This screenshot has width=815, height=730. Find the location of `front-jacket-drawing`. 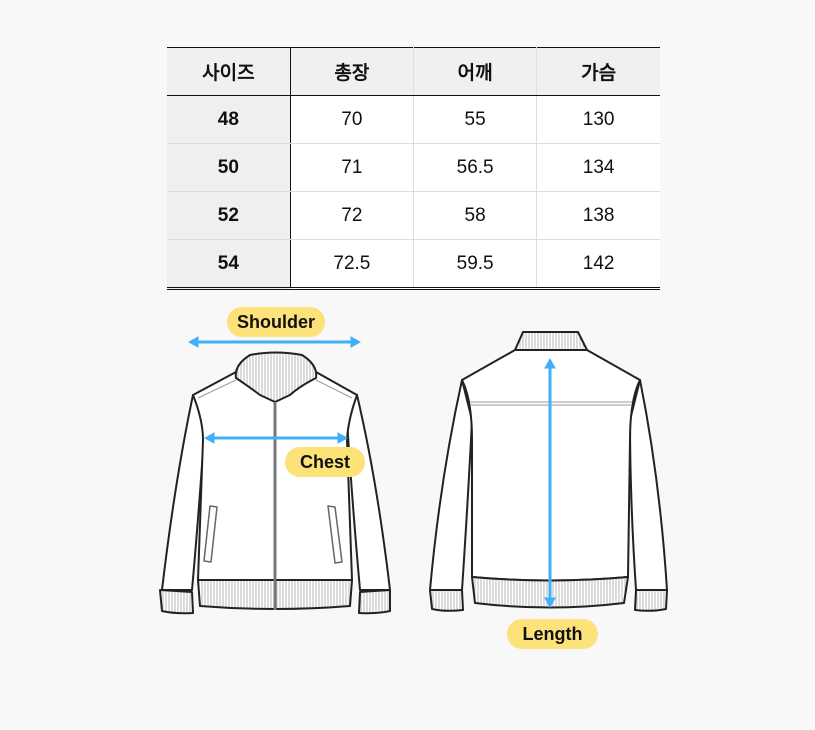

front-jacket-drawing is located at coordinates (275, 483).